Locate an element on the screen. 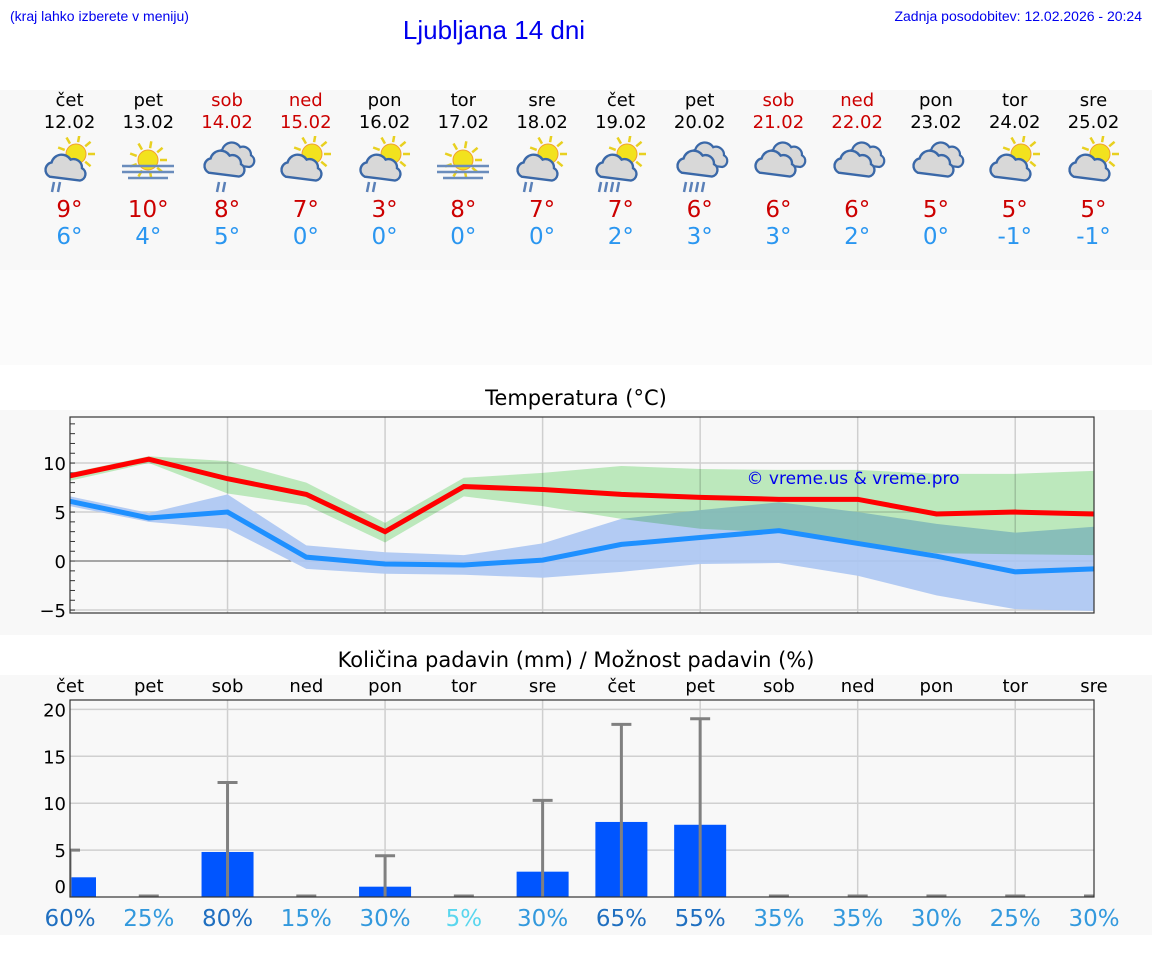 The image size is (1152, 975). max-temperature: 3° is located at coordinates (384, 210).